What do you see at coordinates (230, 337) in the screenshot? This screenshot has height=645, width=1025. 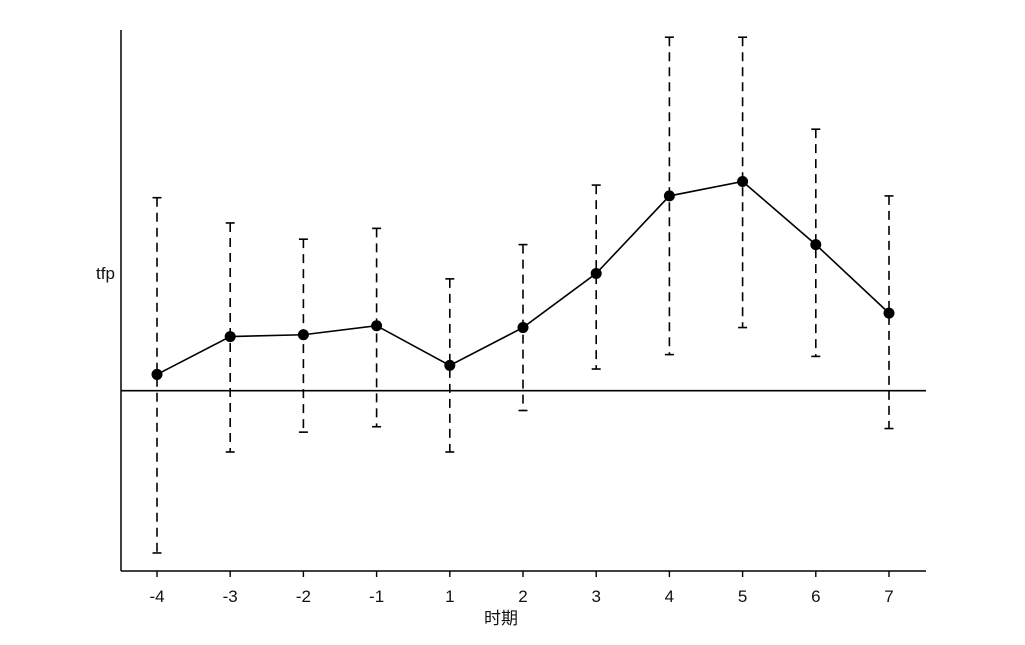 I see `data-point--3` at bounding box center [230, 337].